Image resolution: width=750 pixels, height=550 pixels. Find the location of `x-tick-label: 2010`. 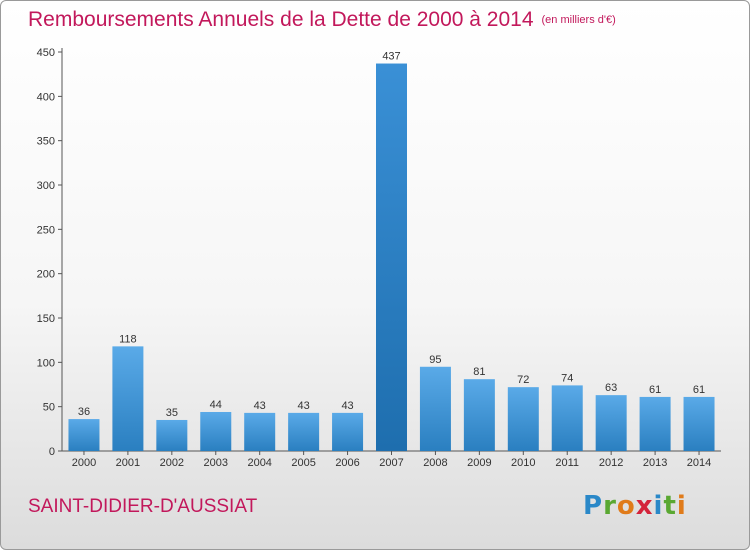

x-tick-label: 2010 is located at coordinates (523, 463).